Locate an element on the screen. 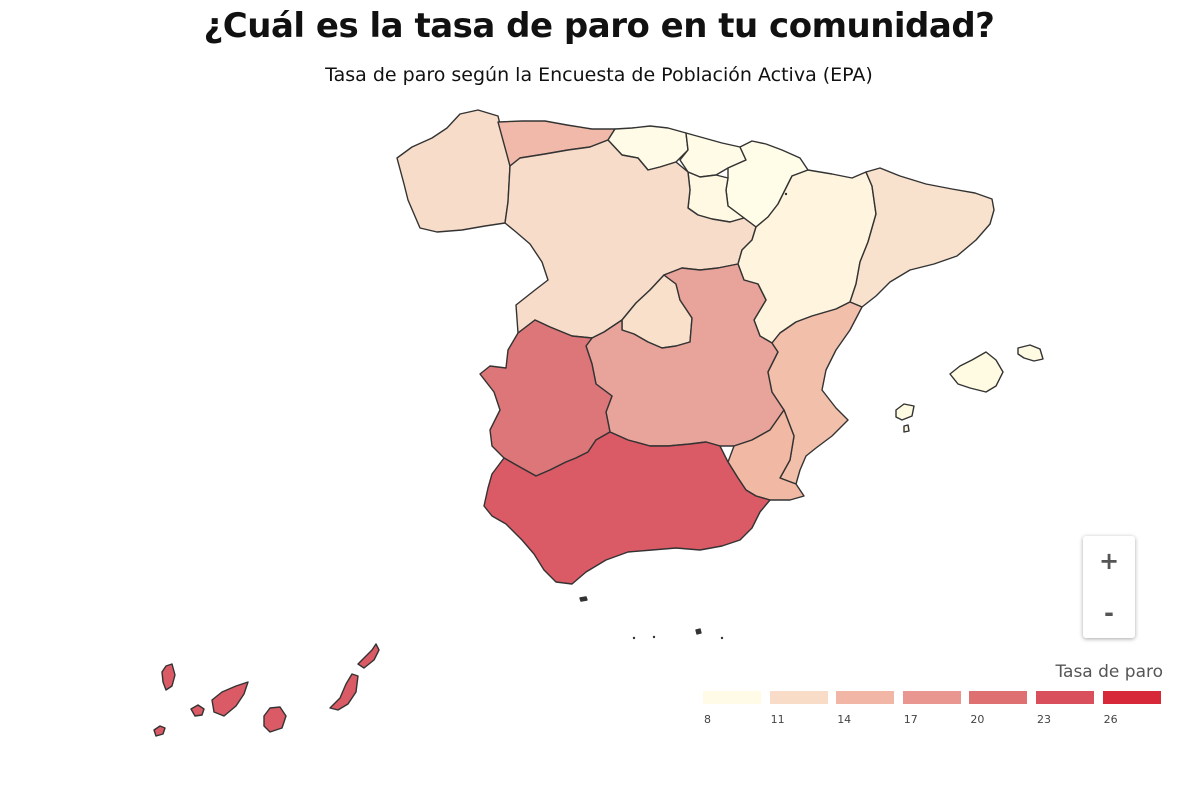 The height and width of the screenshot is (808, 1198). zoom-out-button: - is located at coordinates (1109, 613).